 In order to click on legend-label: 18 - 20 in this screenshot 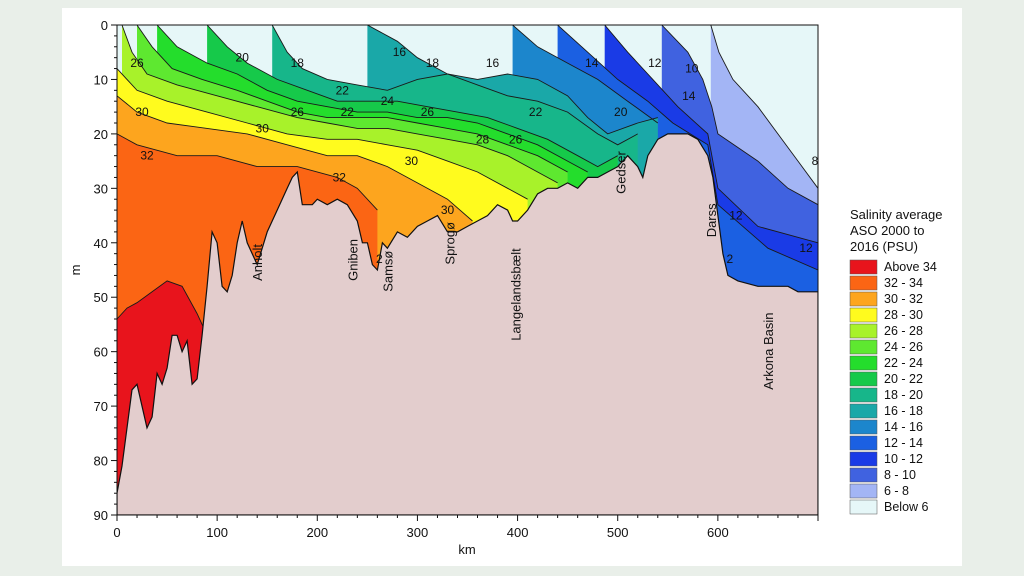, I will do `click(903, 395)`.